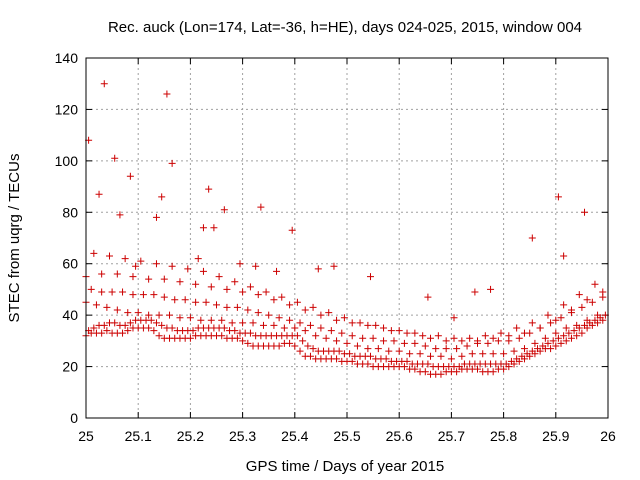 Image resolution: width=640 pixels, height=480 pixels. I want to click on y-tick-label: 20, so click(70, 367).